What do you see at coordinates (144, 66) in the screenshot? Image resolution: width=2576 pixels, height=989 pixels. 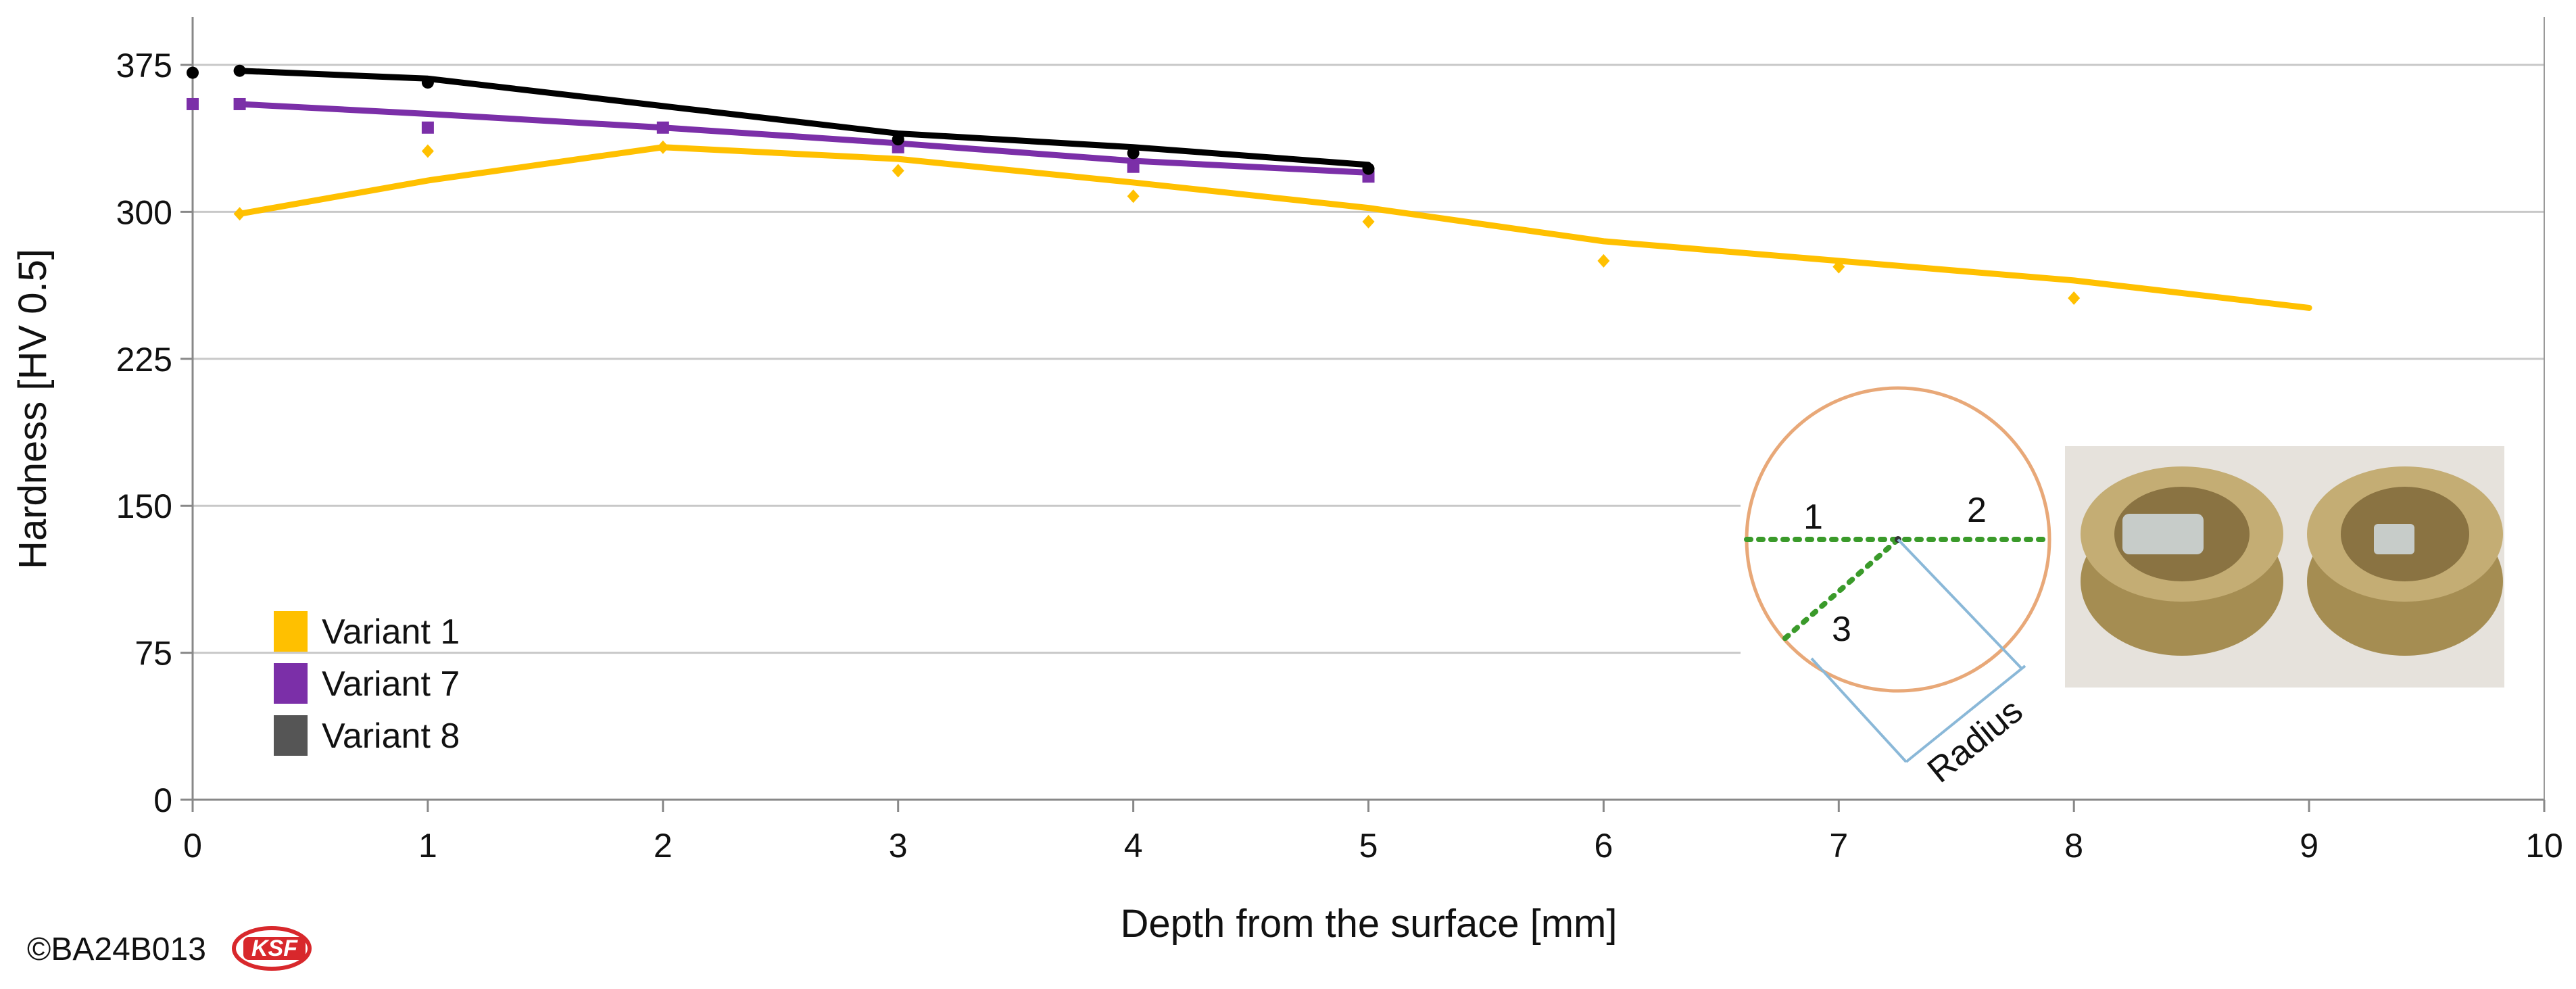 I see `y-tick-label-375: 375` at bounding box center [144, 66].